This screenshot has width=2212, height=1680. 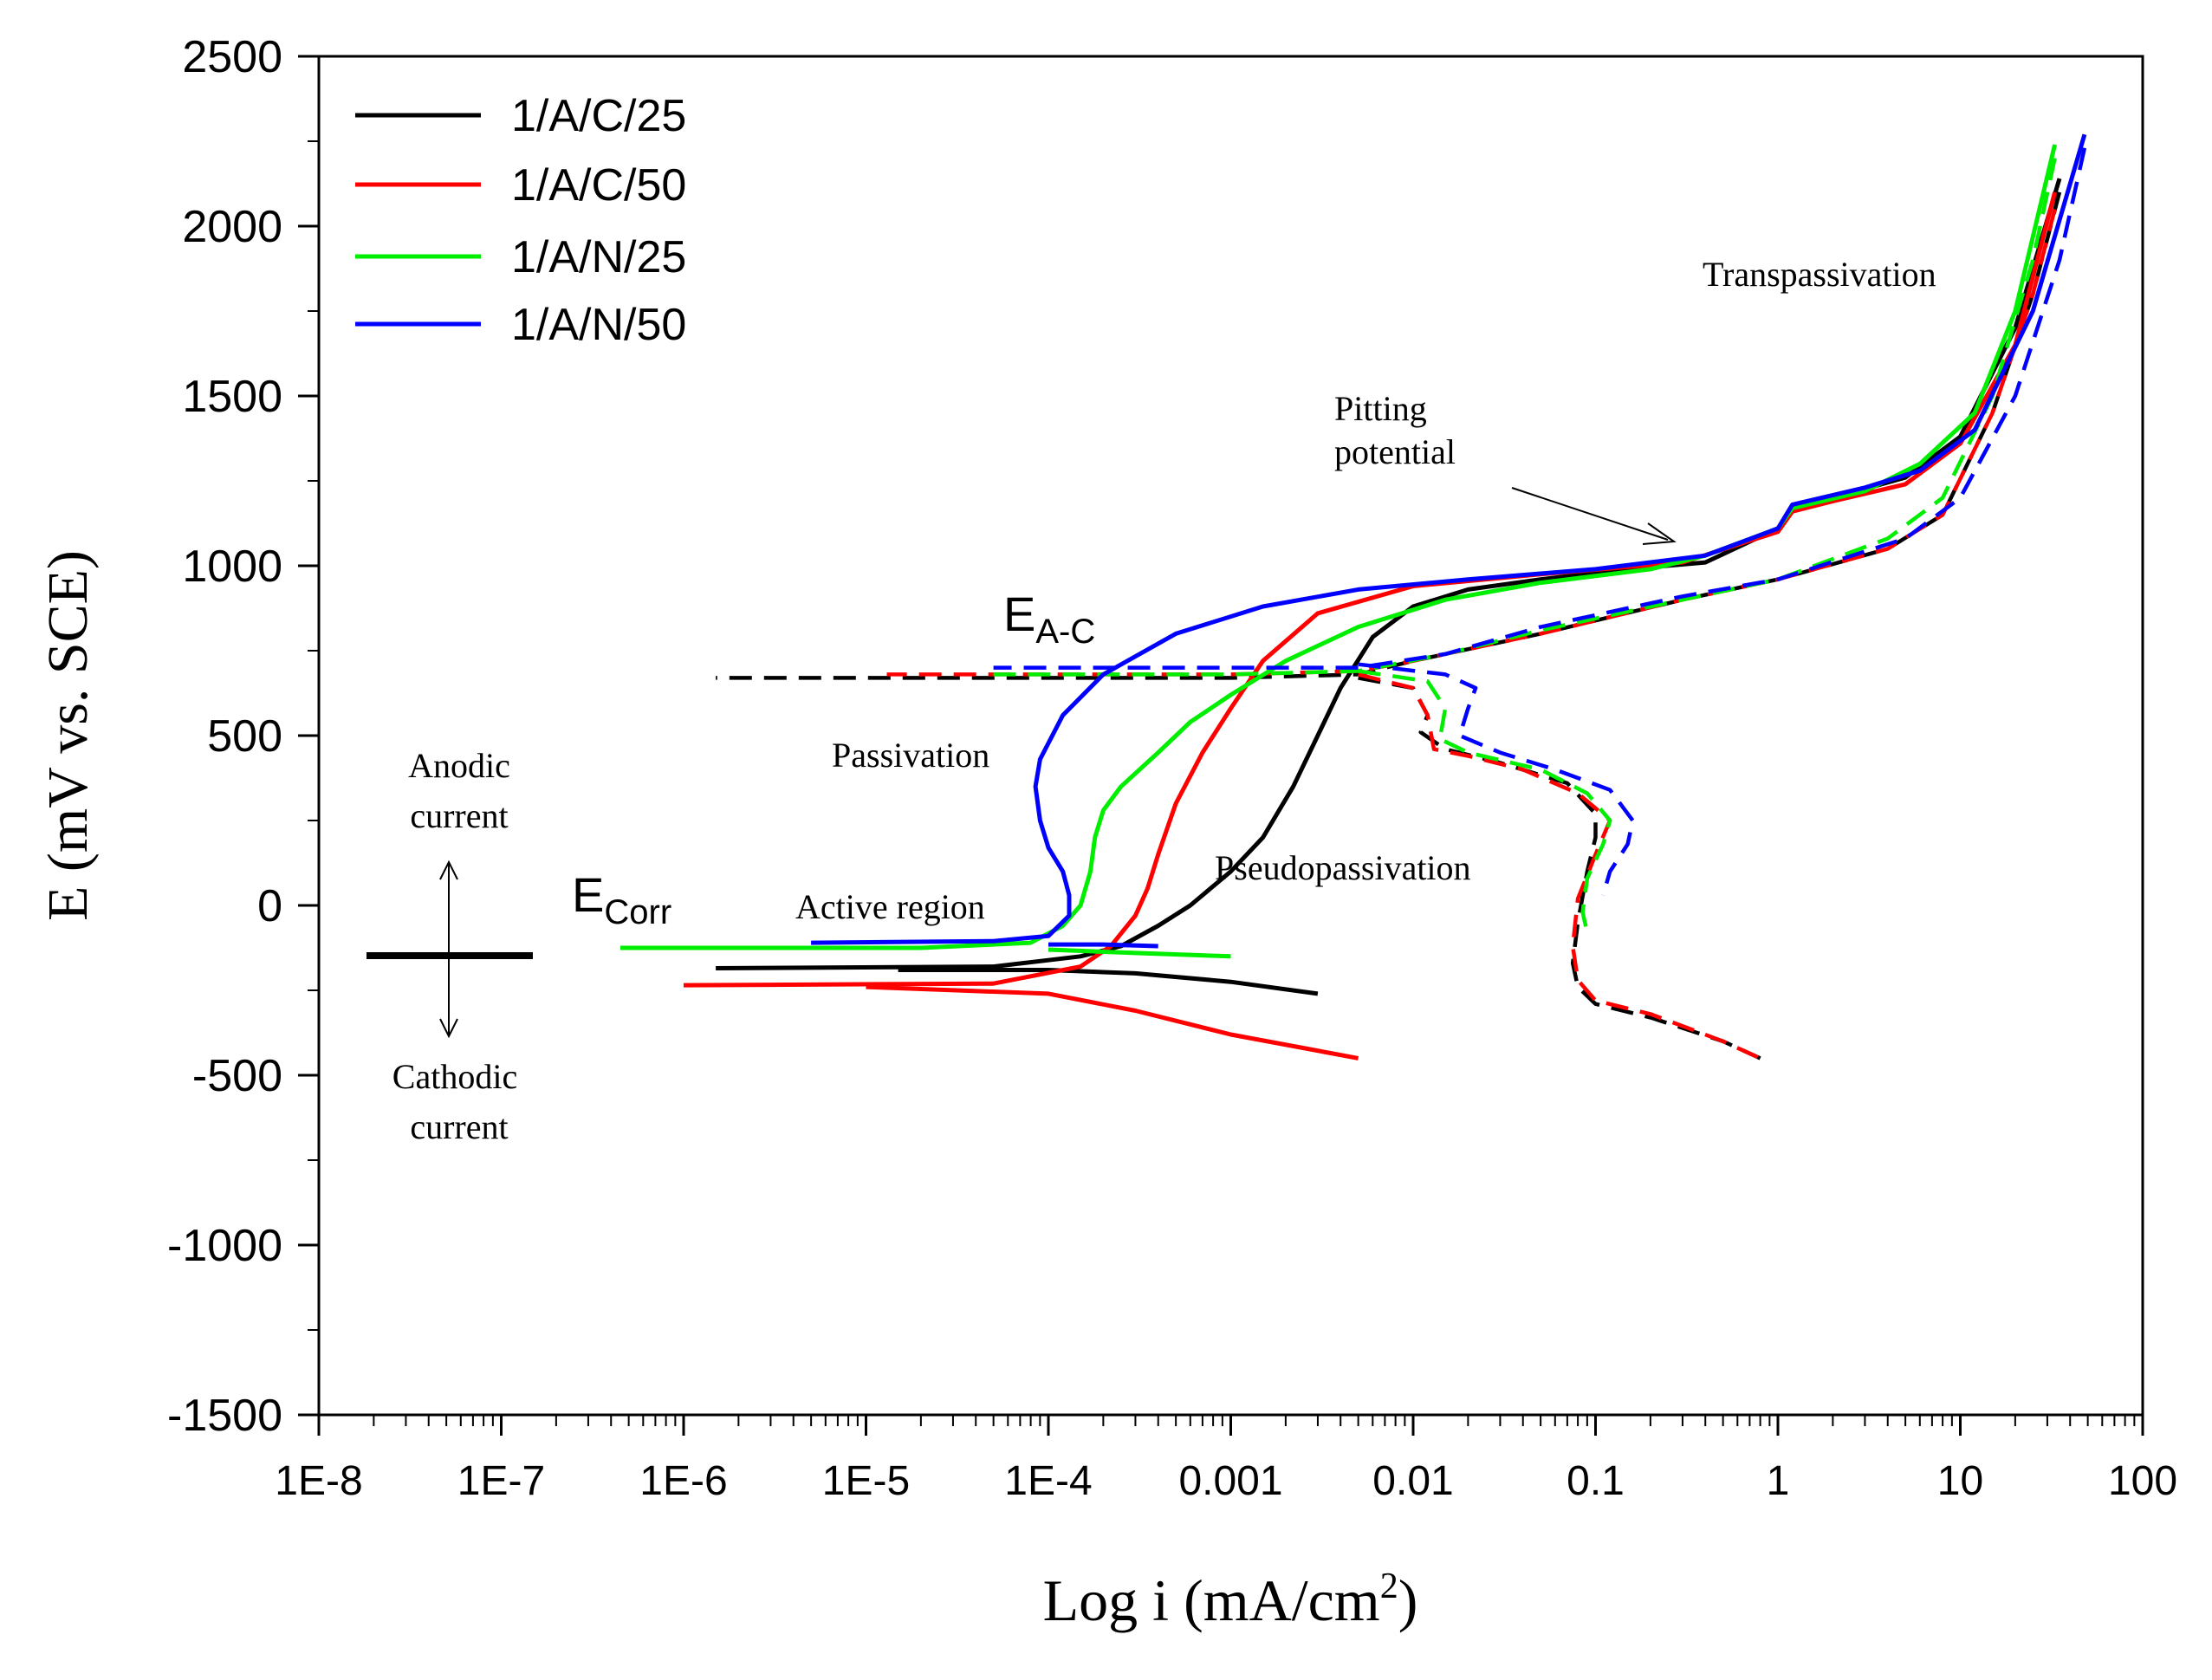 I want to click on legend-item: 1/A/C/25, so click(x=520, y=116).